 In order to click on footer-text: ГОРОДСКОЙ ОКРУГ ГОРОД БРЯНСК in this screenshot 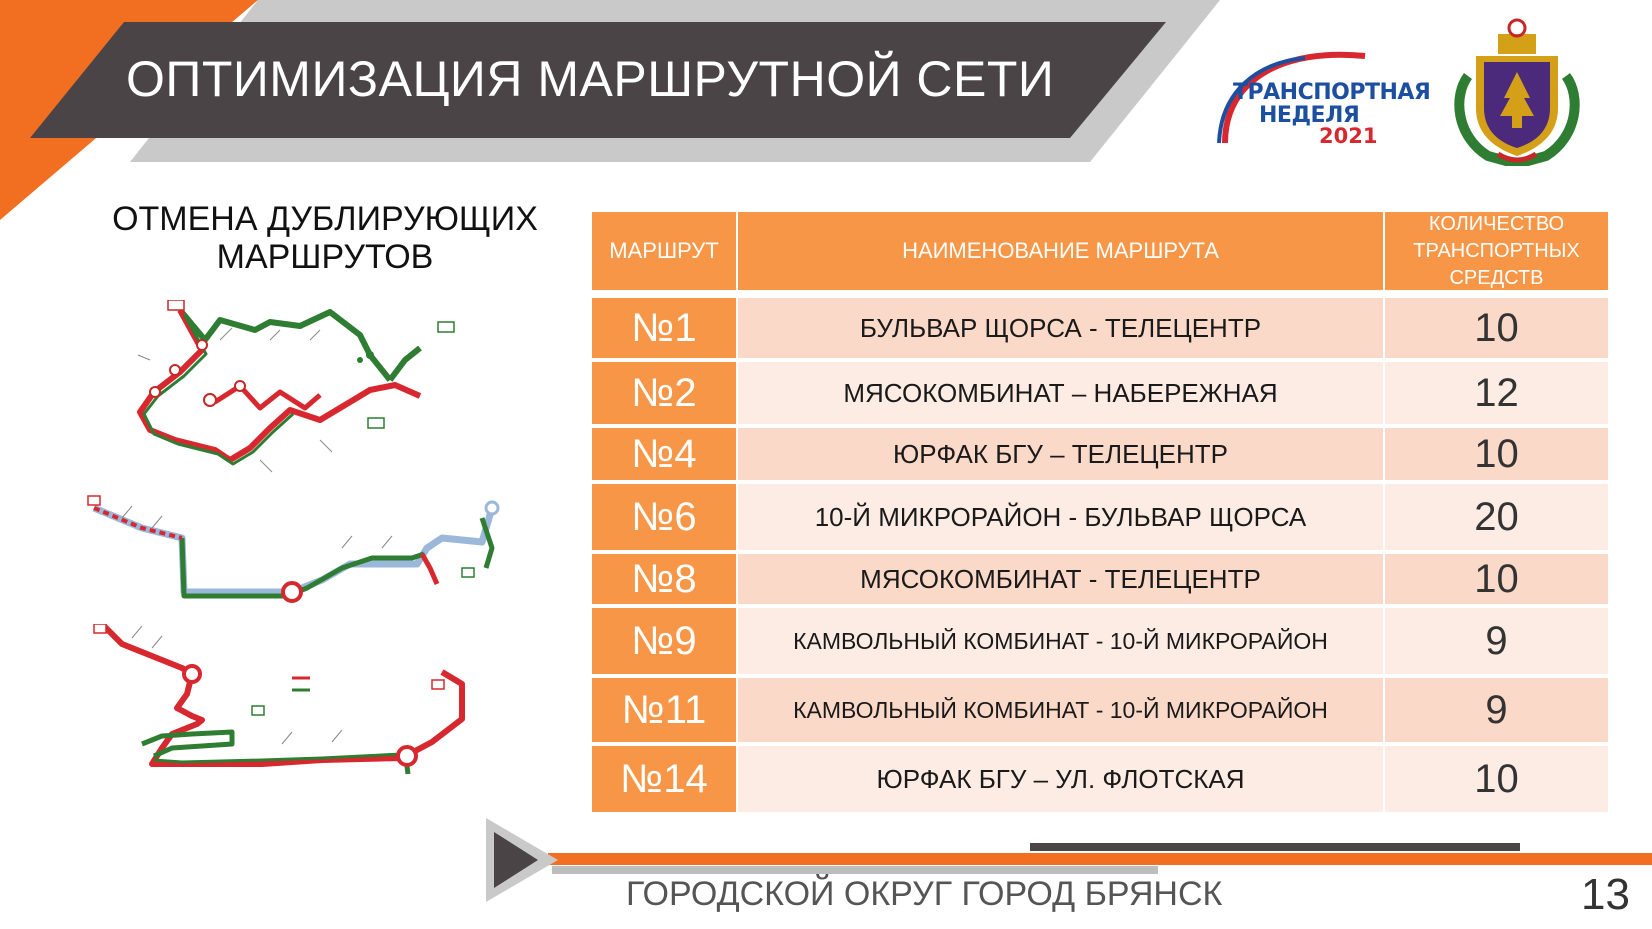, I will do `click(924, 894)`.